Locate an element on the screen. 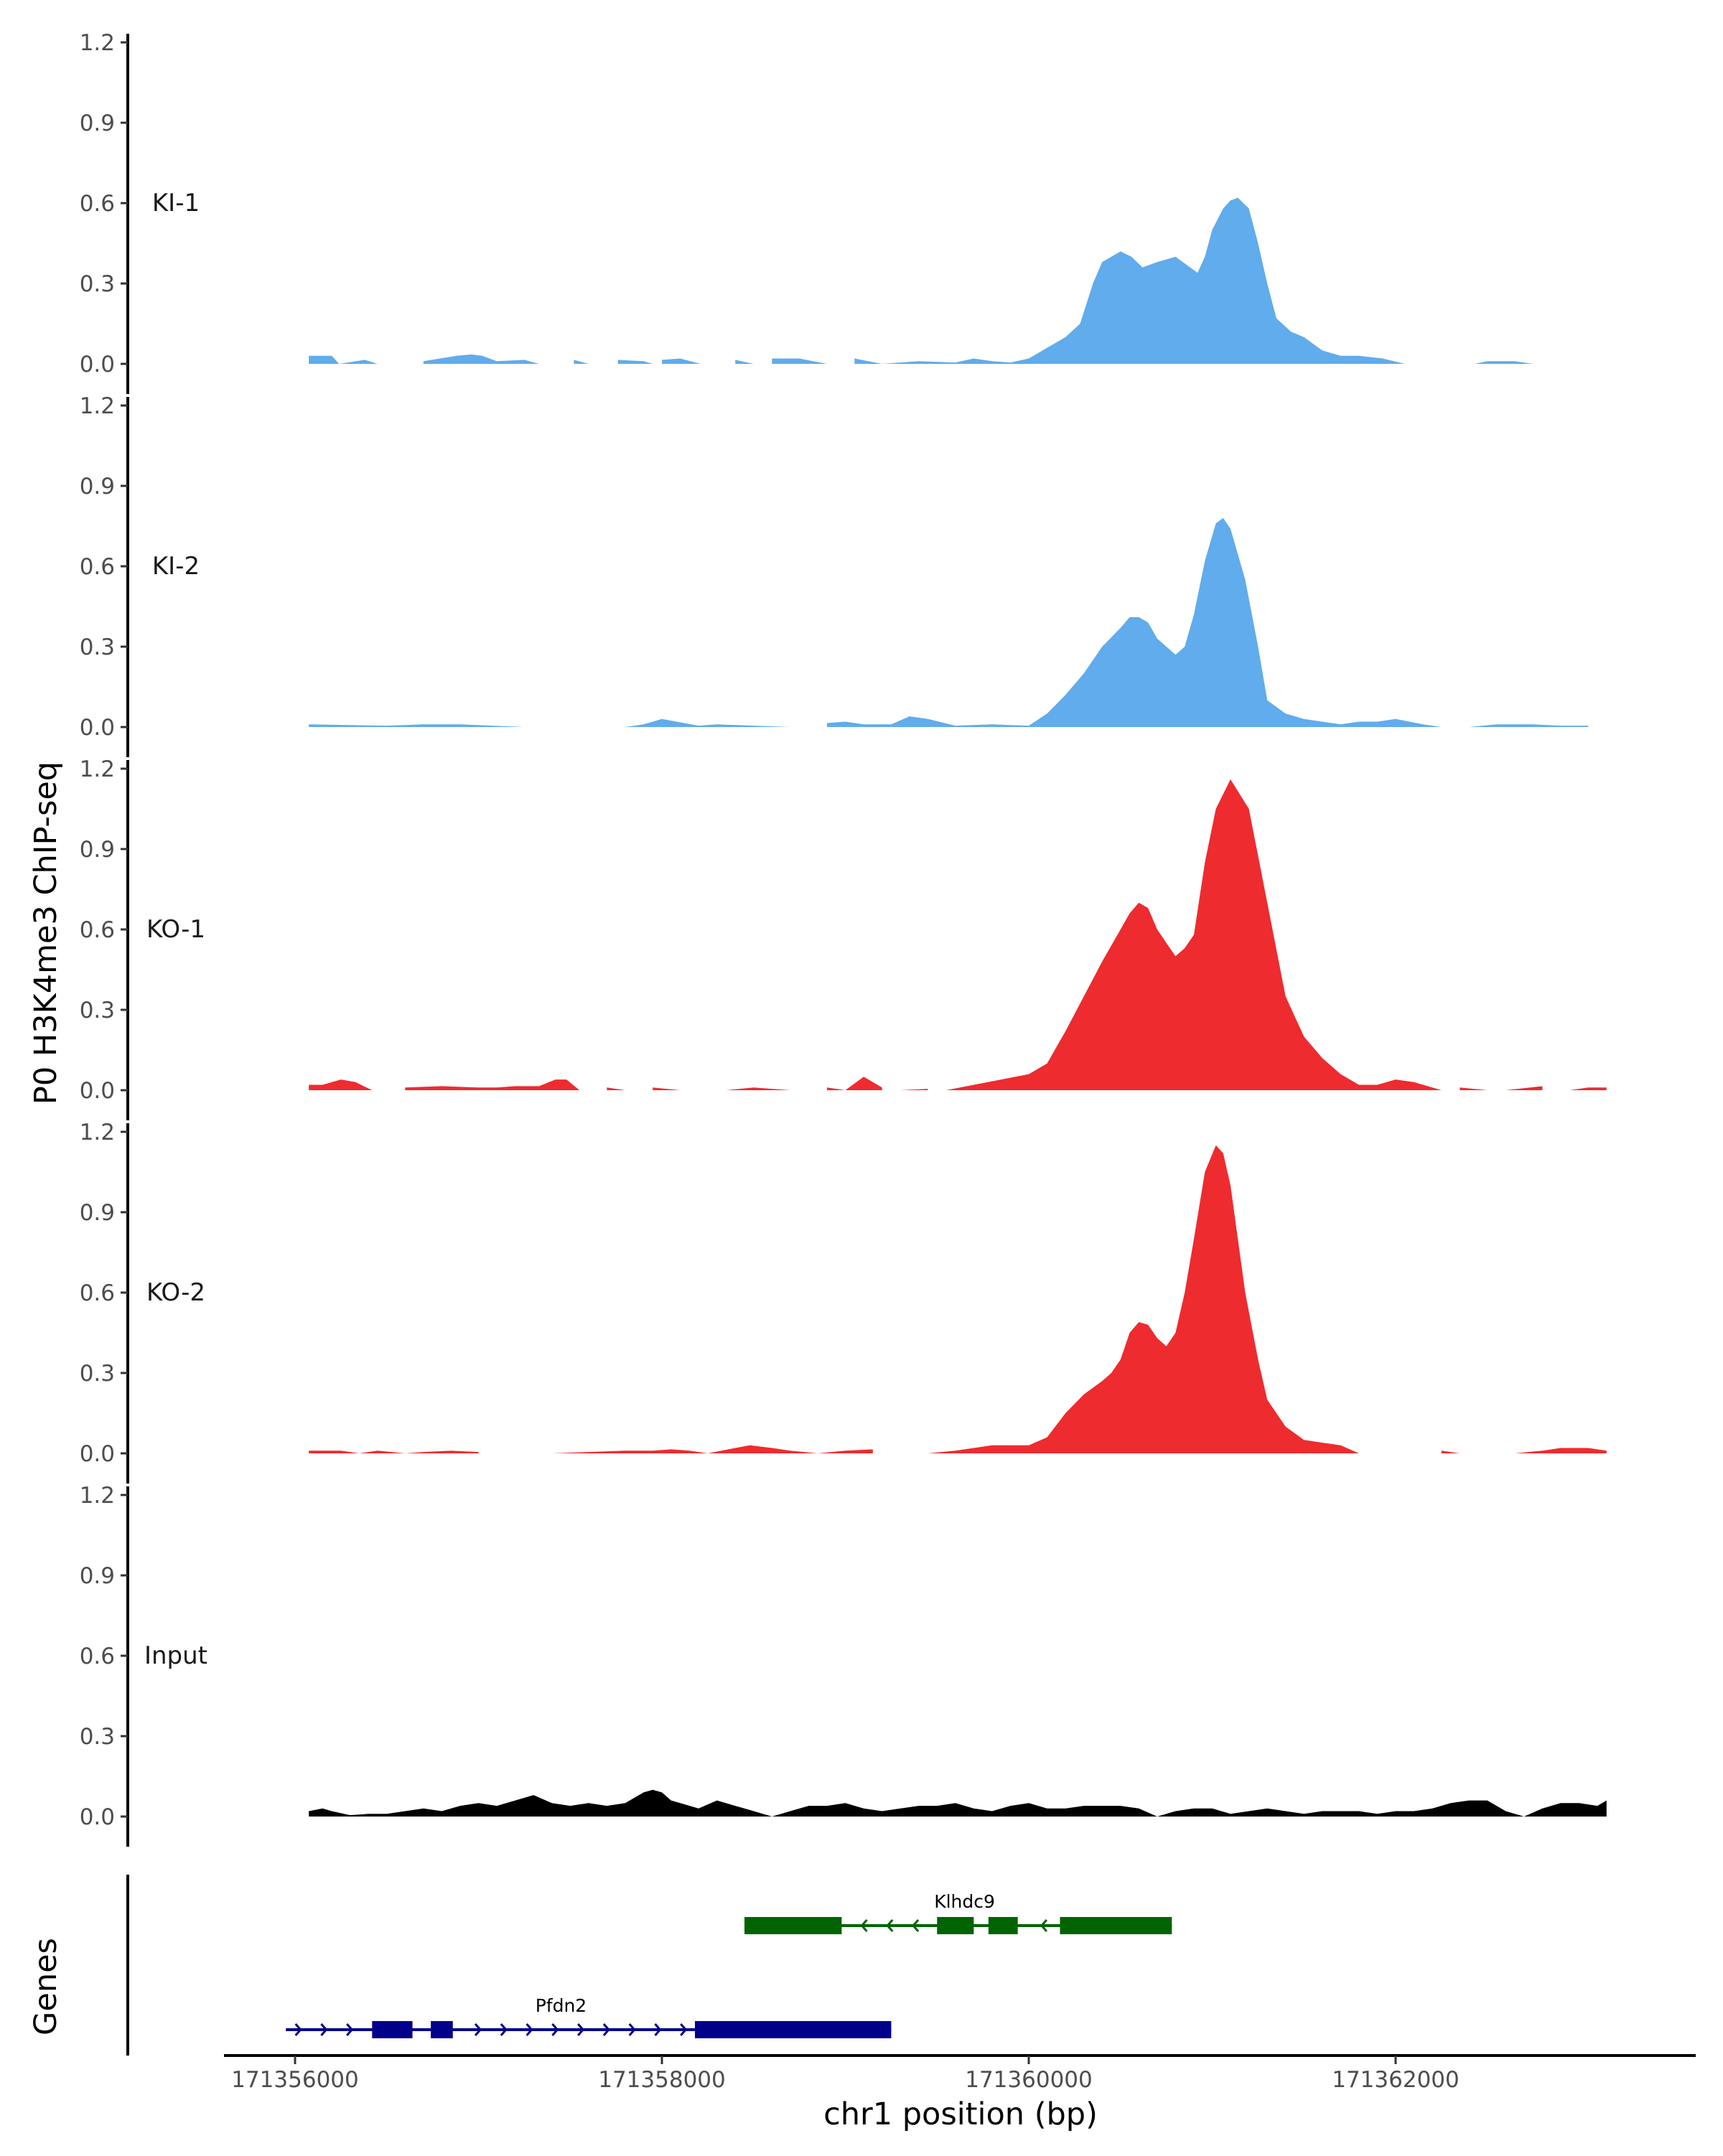 This screenshot has height=2156, width=1723. track-ko-1: 0.0 0.3 0.6 0.9 1.2 KO-1 is located at coordinates (843, 938).